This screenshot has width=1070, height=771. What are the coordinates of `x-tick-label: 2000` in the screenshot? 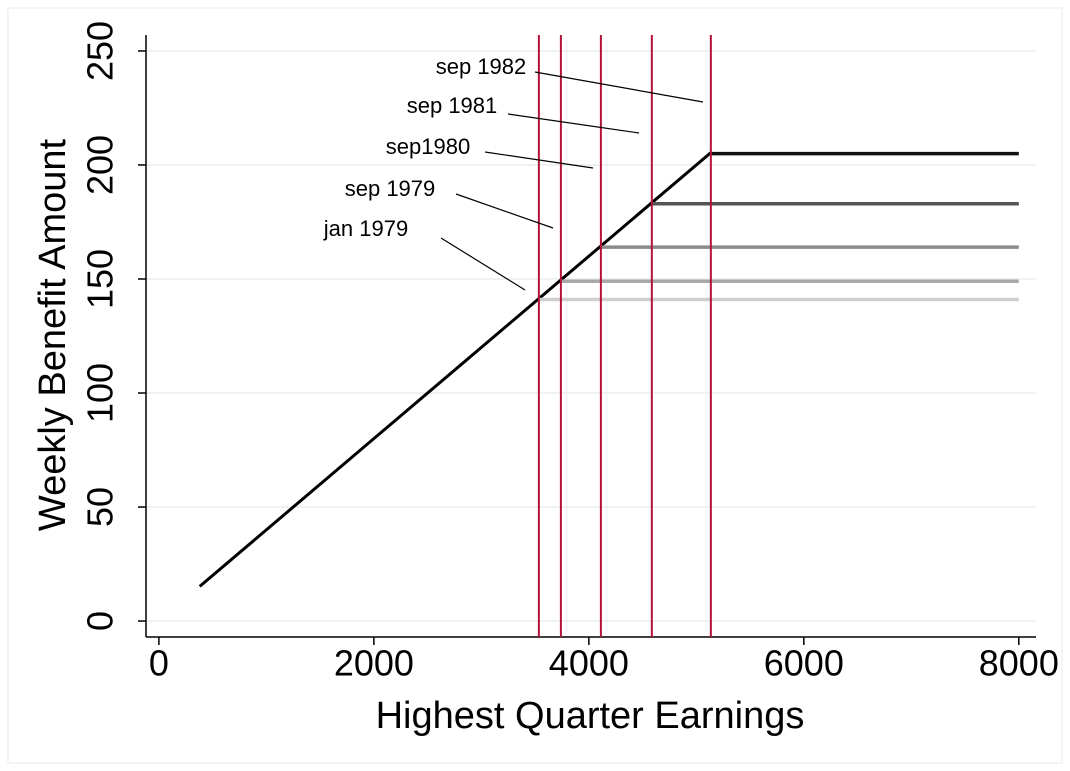 It's located at (374, 663).